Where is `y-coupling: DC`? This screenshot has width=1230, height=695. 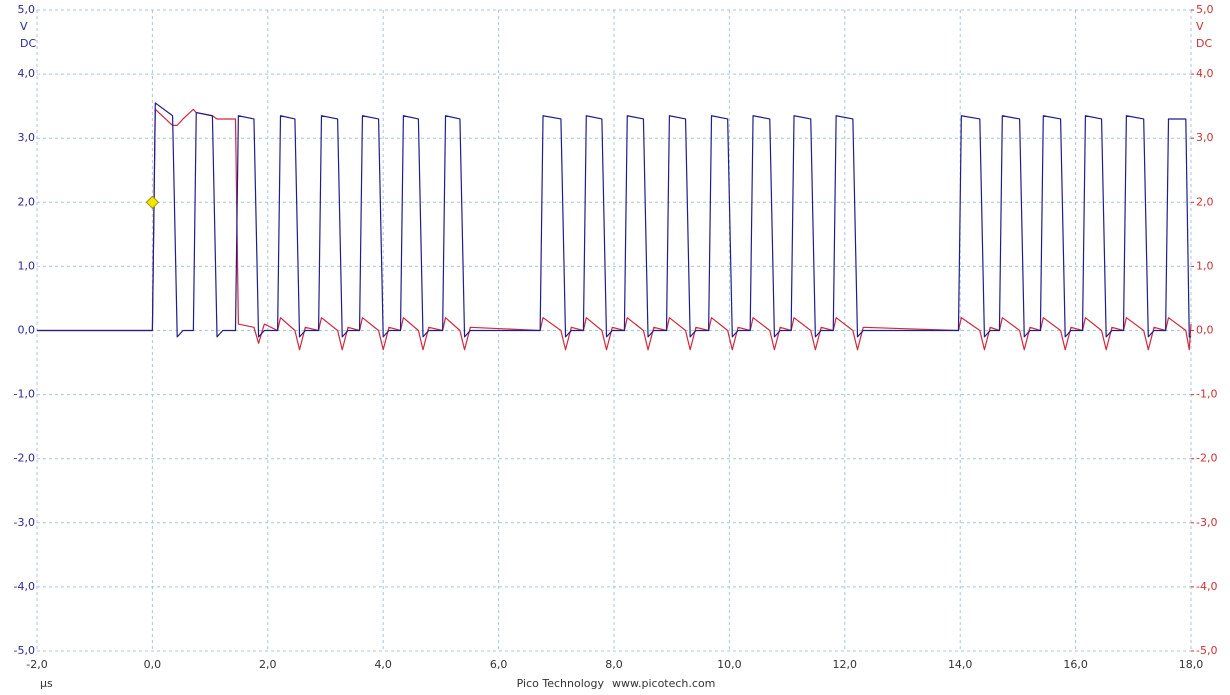 y-coupling: DC is located at coordinates (28, 43).